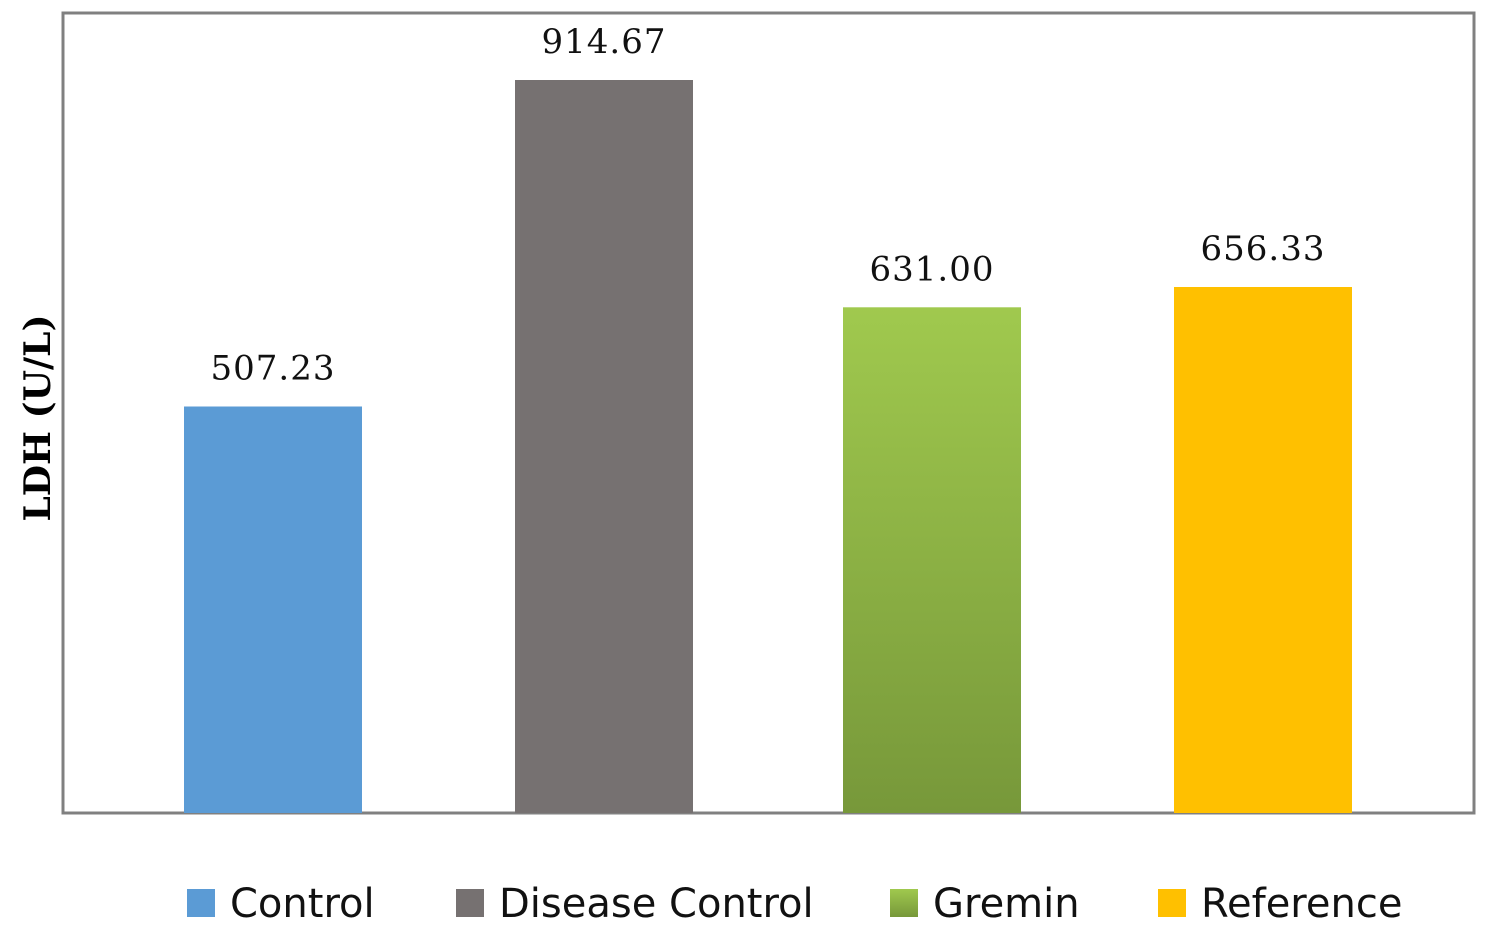 The image size is (1485, 930). Describe the element at coordinates (904, 903) in the screenshot. I see `legend-swatch-gremin` at that location.